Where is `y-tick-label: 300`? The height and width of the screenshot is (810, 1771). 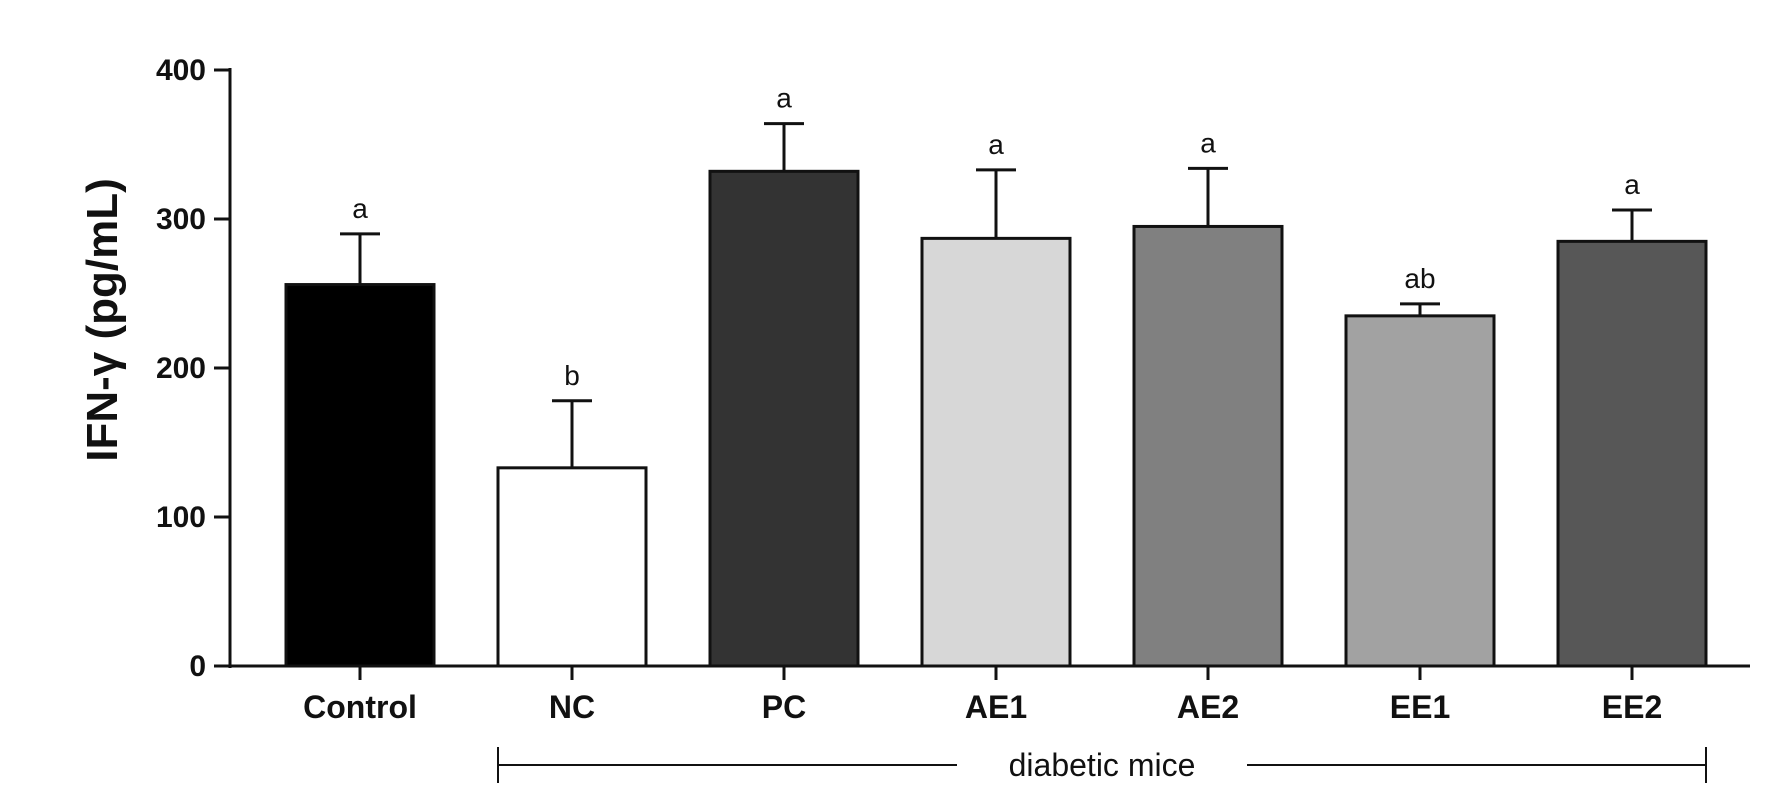
y-tick-label: 300 is located at coordinates (181, 219).